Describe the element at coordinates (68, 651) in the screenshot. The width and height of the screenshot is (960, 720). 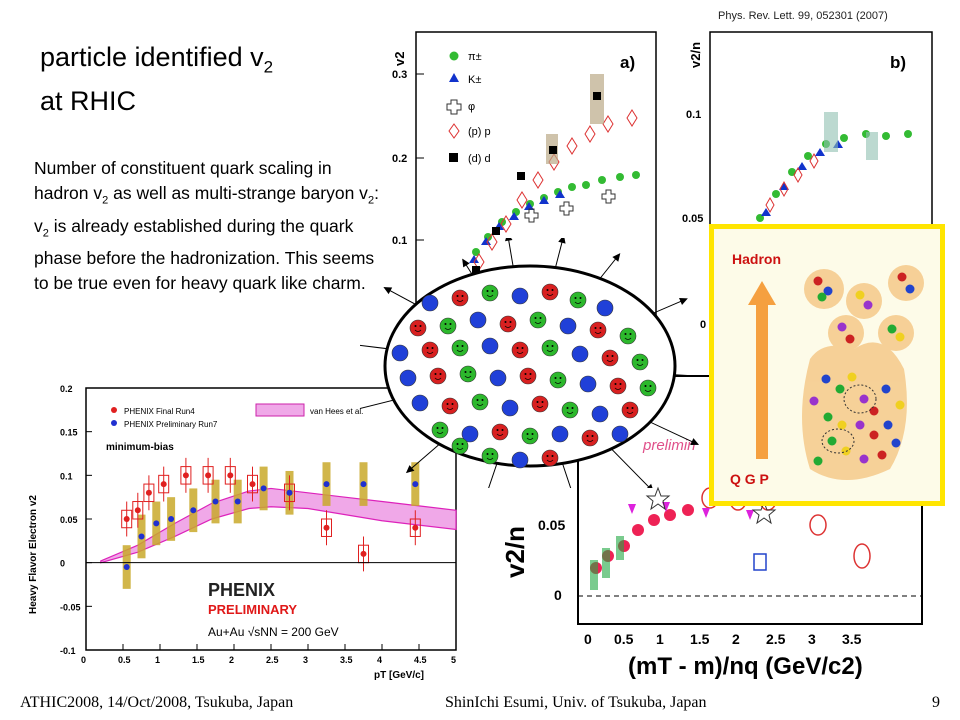
I see `hf-ytick-label: -0.1` at that location.